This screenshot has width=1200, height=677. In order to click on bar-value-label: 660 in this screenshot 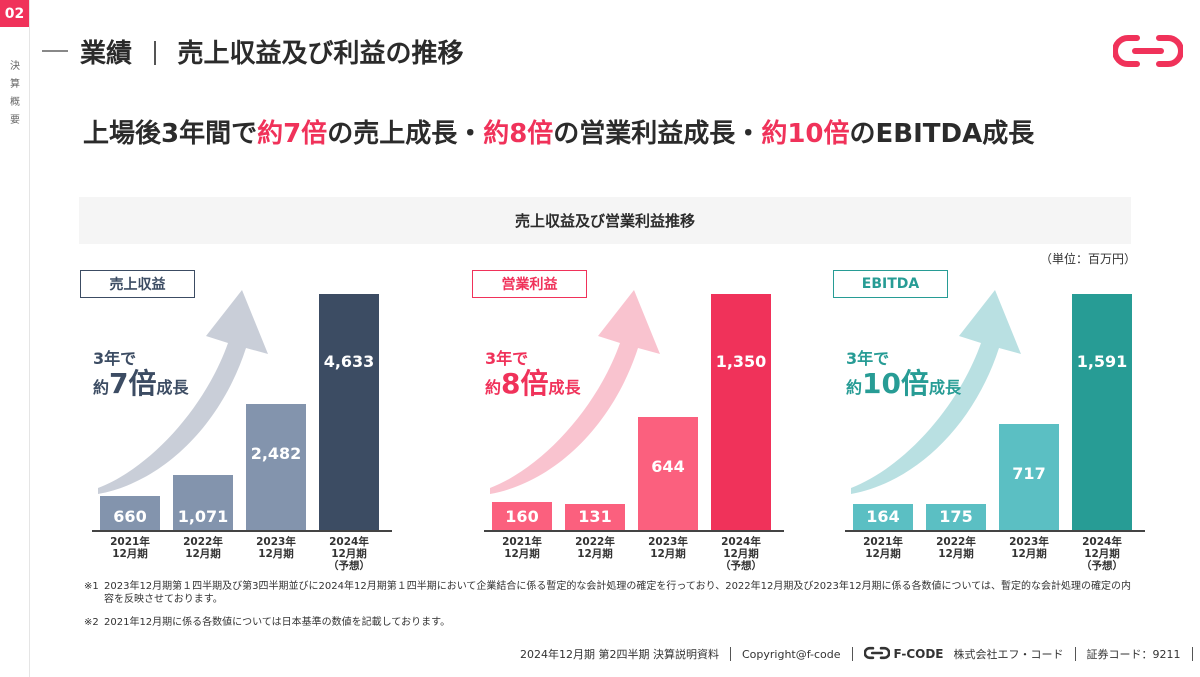, I will do `click(130, 516)`.